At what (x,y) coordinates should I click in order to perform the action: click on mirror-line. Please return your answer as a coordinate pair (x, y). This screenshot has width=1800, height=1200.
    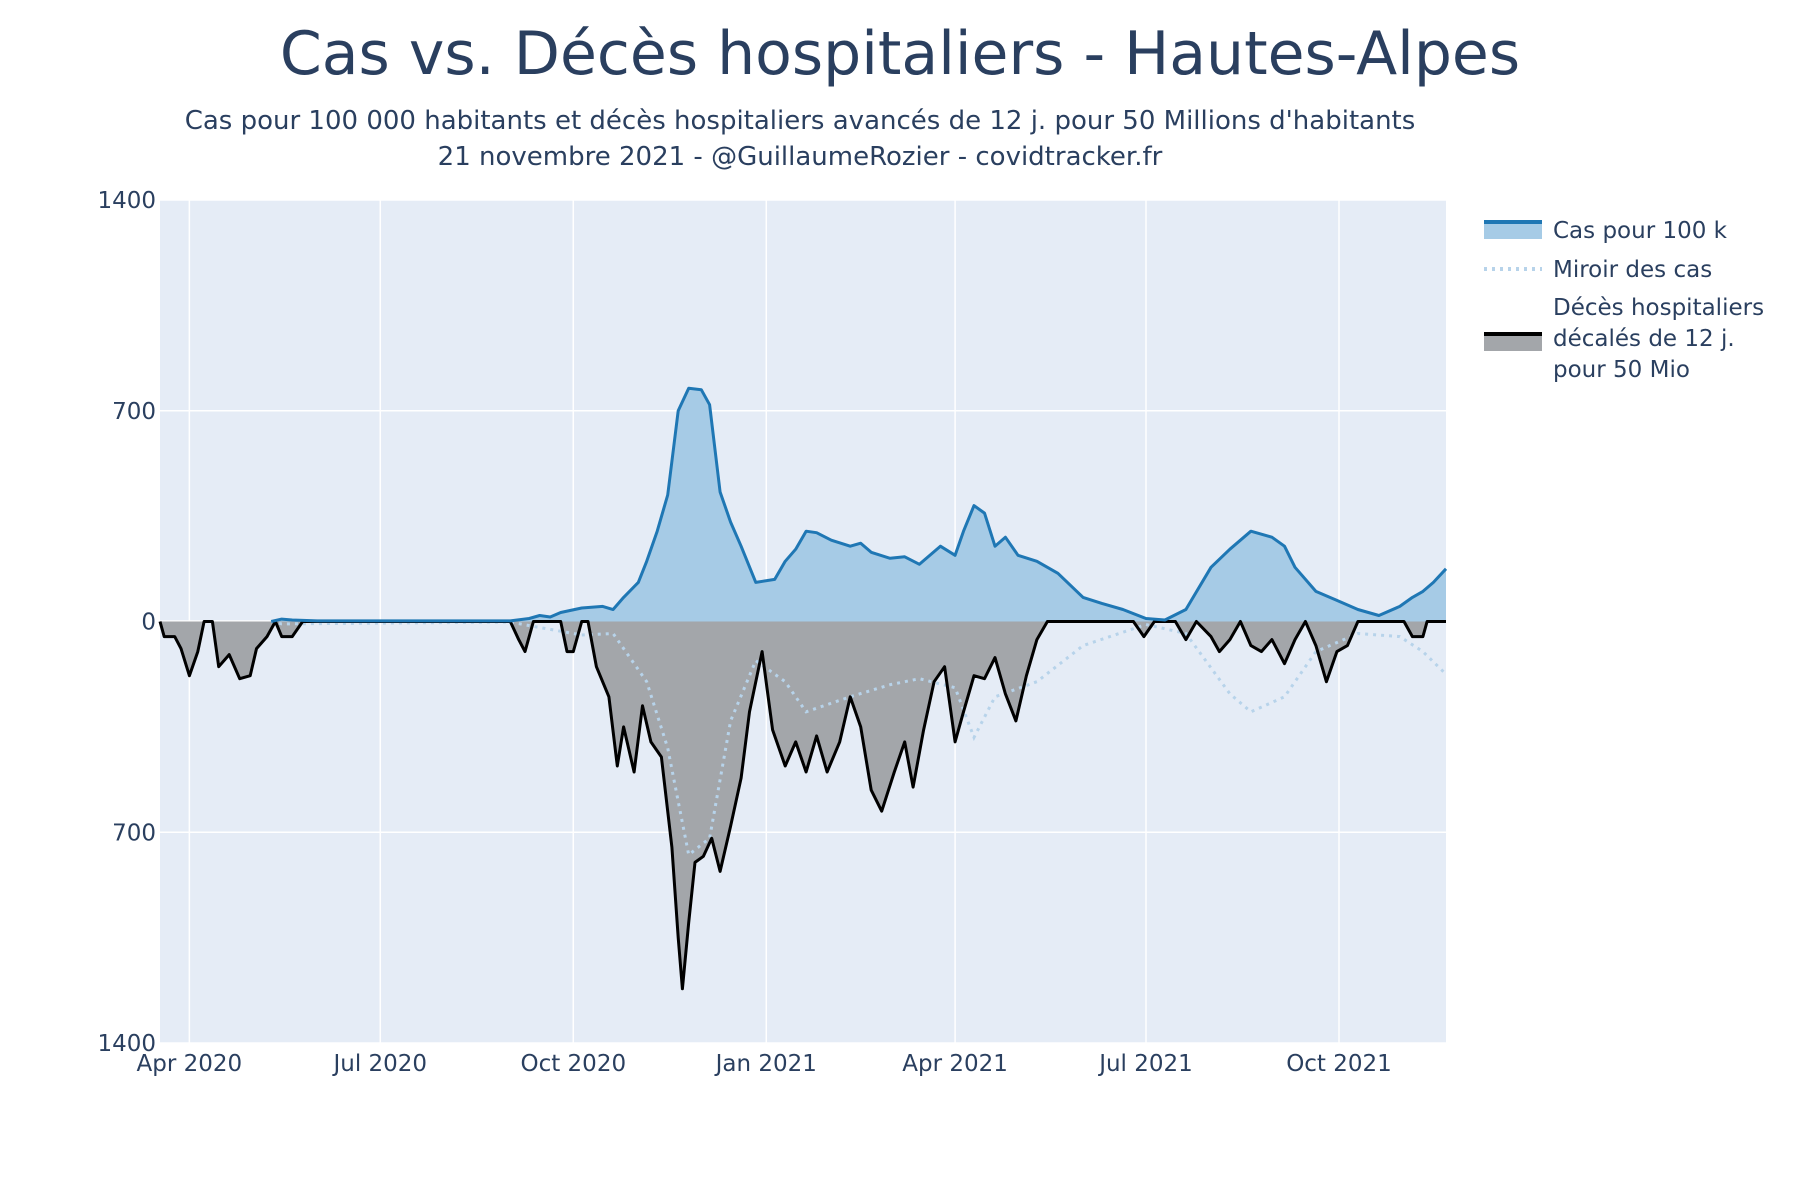
    Looking at the image, I should click on (859, 739).